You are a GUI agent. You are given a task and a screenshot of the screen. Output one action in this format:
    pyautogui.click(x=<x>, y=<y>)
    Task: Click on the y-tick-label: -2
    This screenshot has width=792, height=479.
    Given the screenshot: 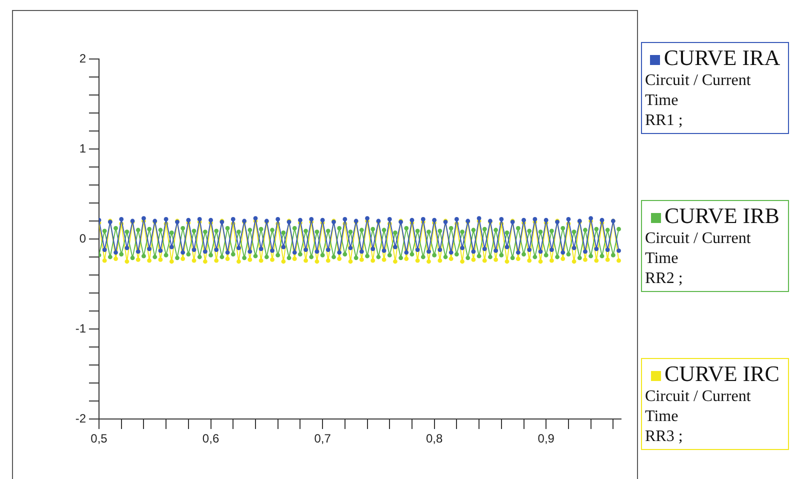 What is the action you would take?
    pyautogui.click(x=80, y=418)
    